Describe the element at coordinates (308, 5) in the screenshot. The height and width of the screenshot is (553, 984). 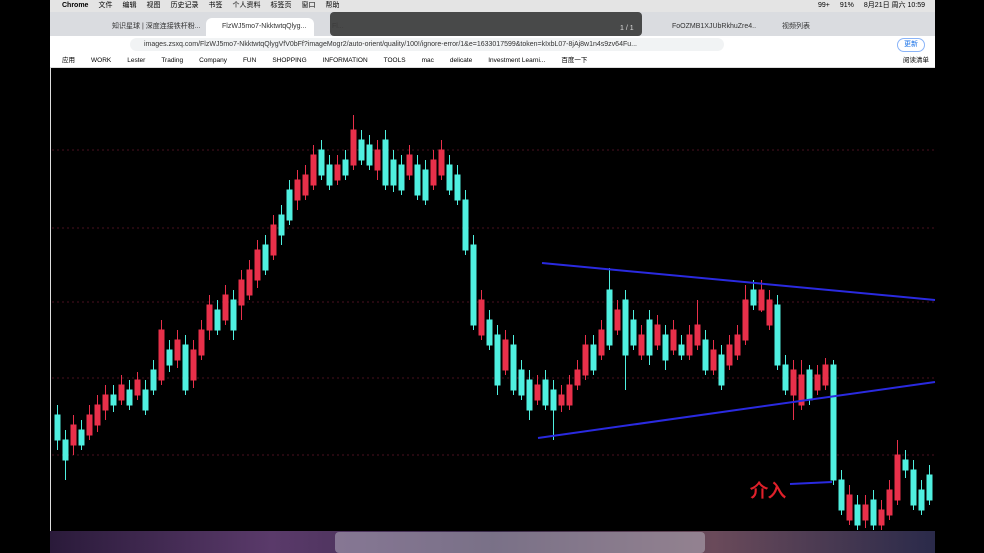
I see `menu-item: 窗口` at that location.